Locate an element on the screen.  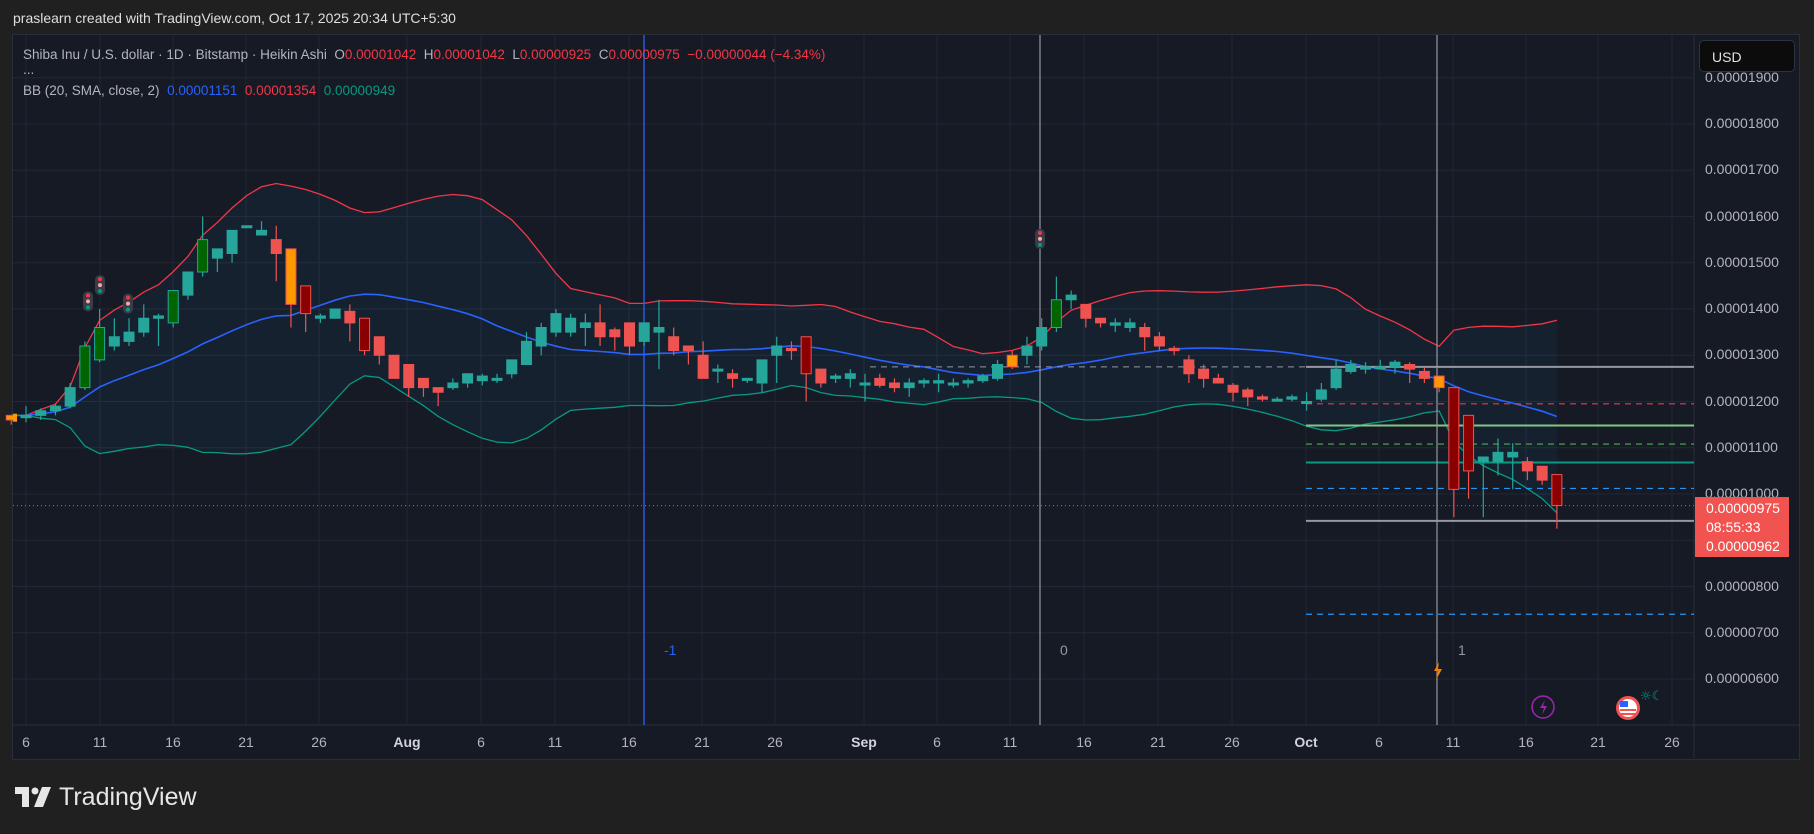
dividend-event-icon: ☼☾ is located at coordinates (1651, 696).